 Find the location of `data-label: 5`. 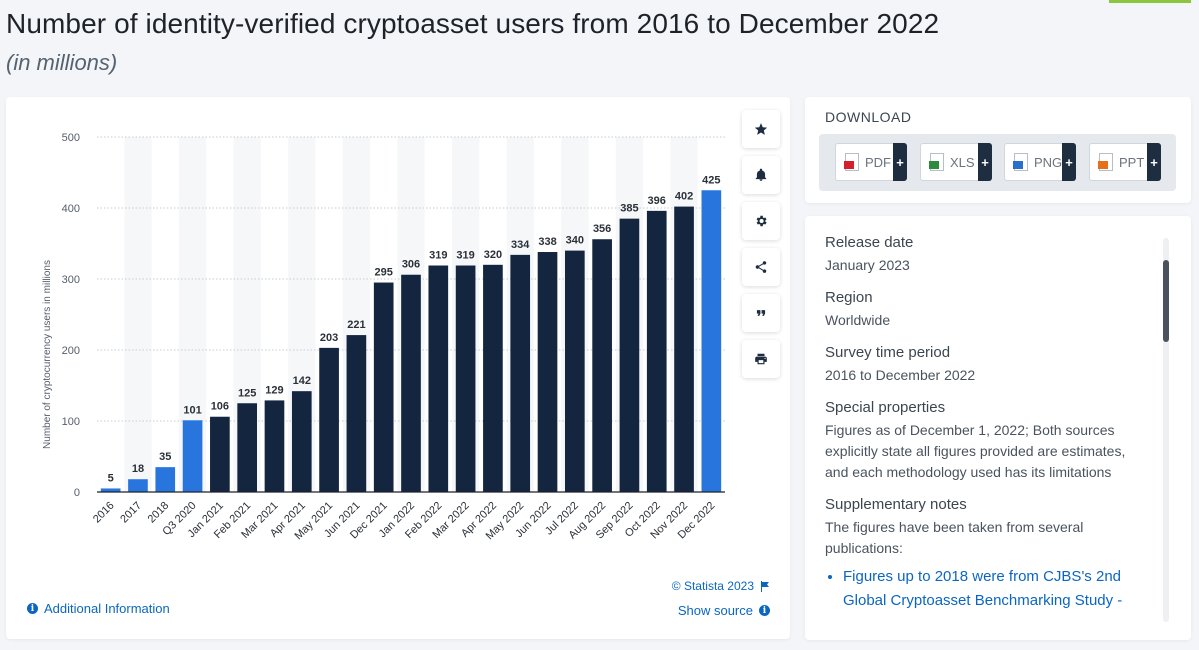

data-label: 5 is located at coordinates (111, 478).